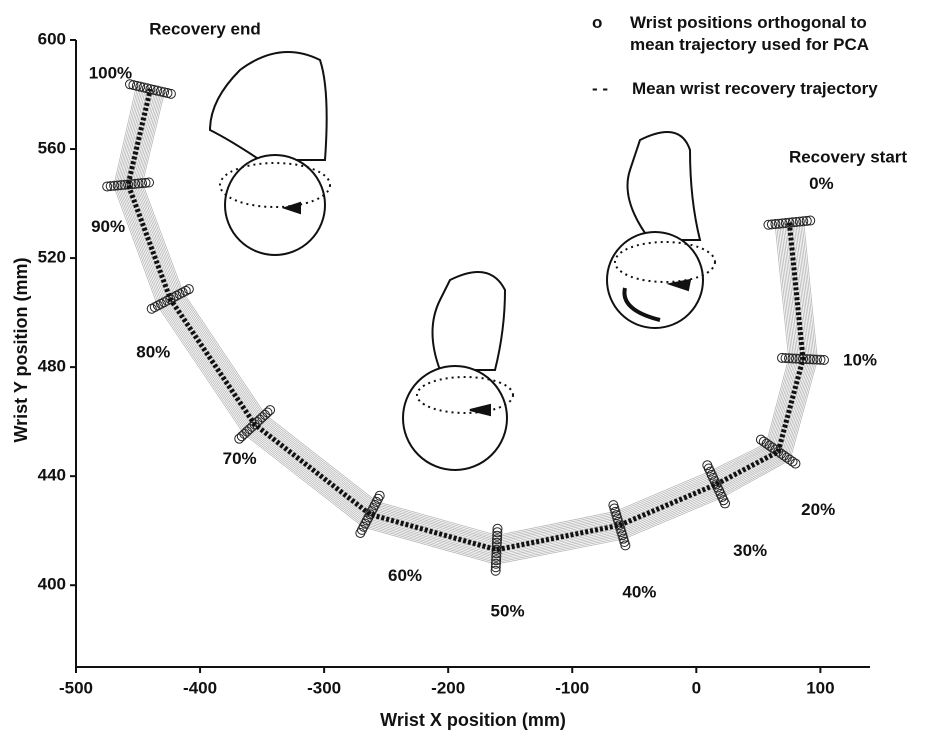 The height and width of the screenshot is (739, 941). Describe the element at coordinates (818, 509) in the screenshot. I see `percent-label: 20%` at that location.